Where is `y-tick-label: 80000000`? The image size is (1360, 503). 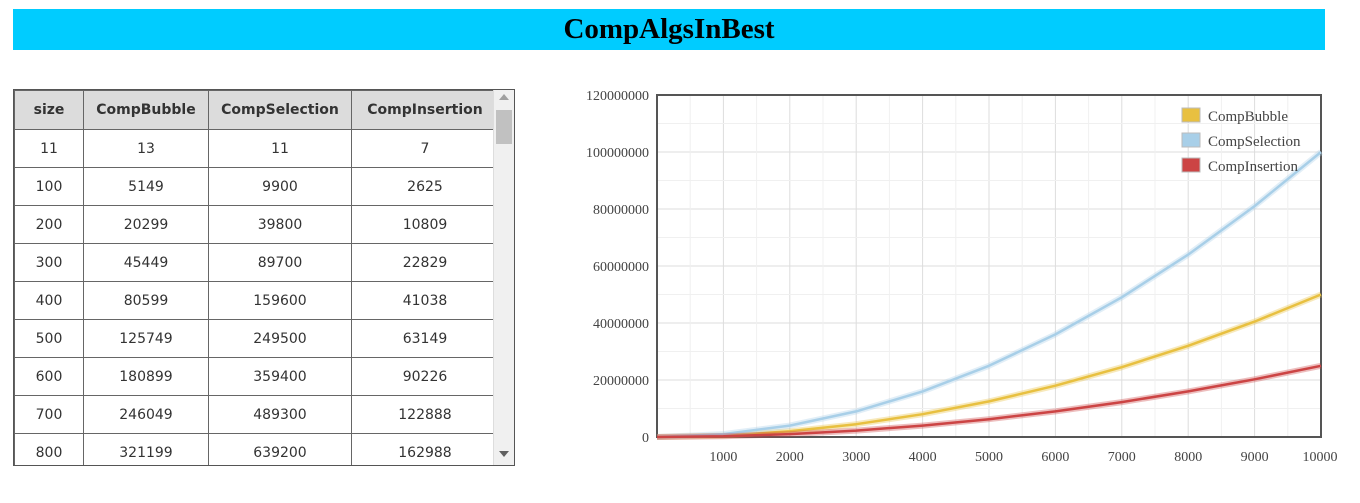
y-tick-label: 80000000 is located at coordinates (621, 210).